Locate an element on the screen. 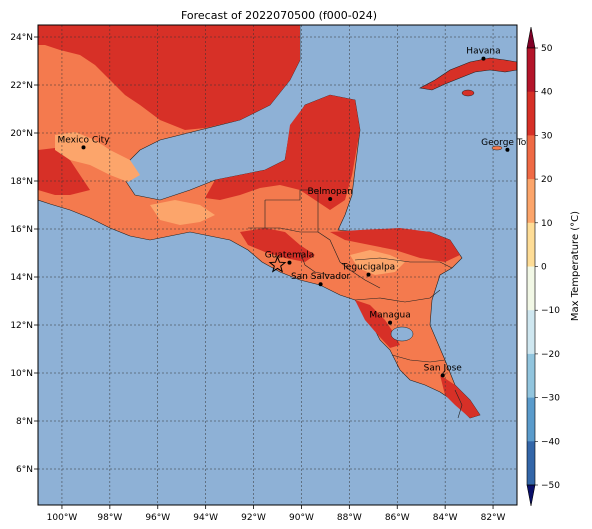 This screenshot has width=592, height=529. city-label: Mexico City is located at coordinates (84, 140).